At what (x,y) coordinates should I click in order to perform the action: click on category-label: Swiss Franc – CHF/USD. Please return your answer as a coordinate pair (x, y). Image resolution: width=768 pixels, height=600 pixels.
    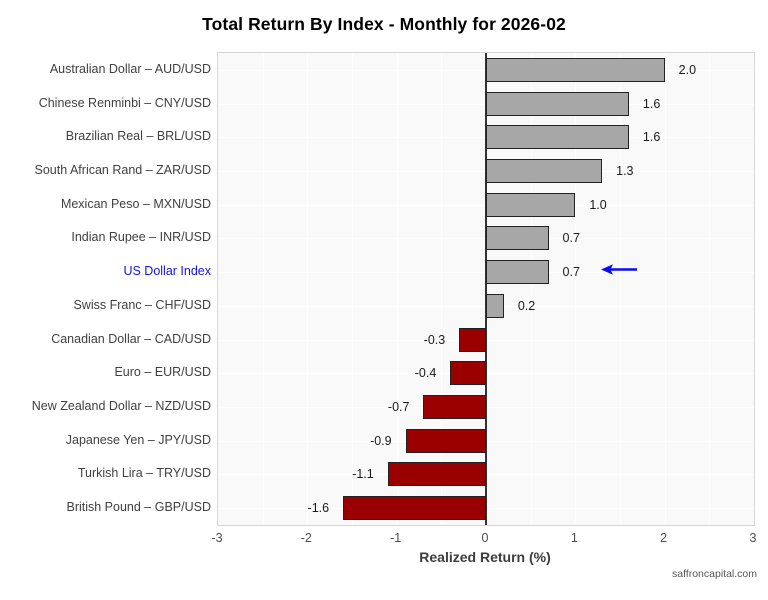
    Looking at the image, I should click on (142, 304).